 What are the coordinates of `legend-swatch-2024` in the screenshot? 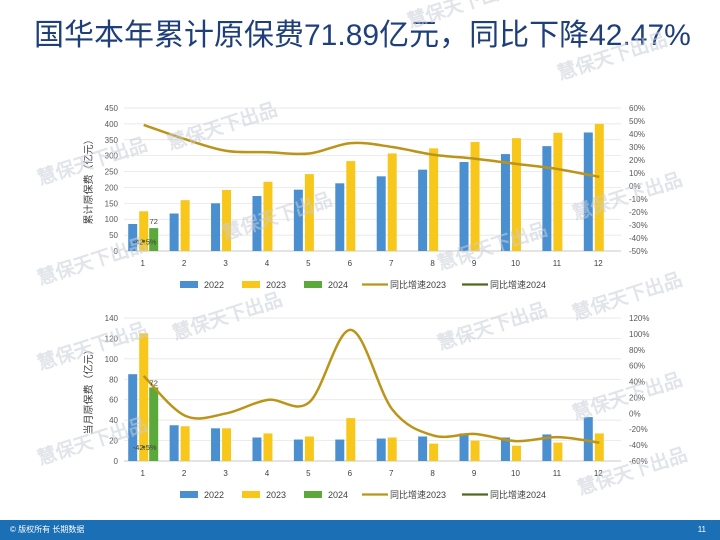 It's located at (313, 494).